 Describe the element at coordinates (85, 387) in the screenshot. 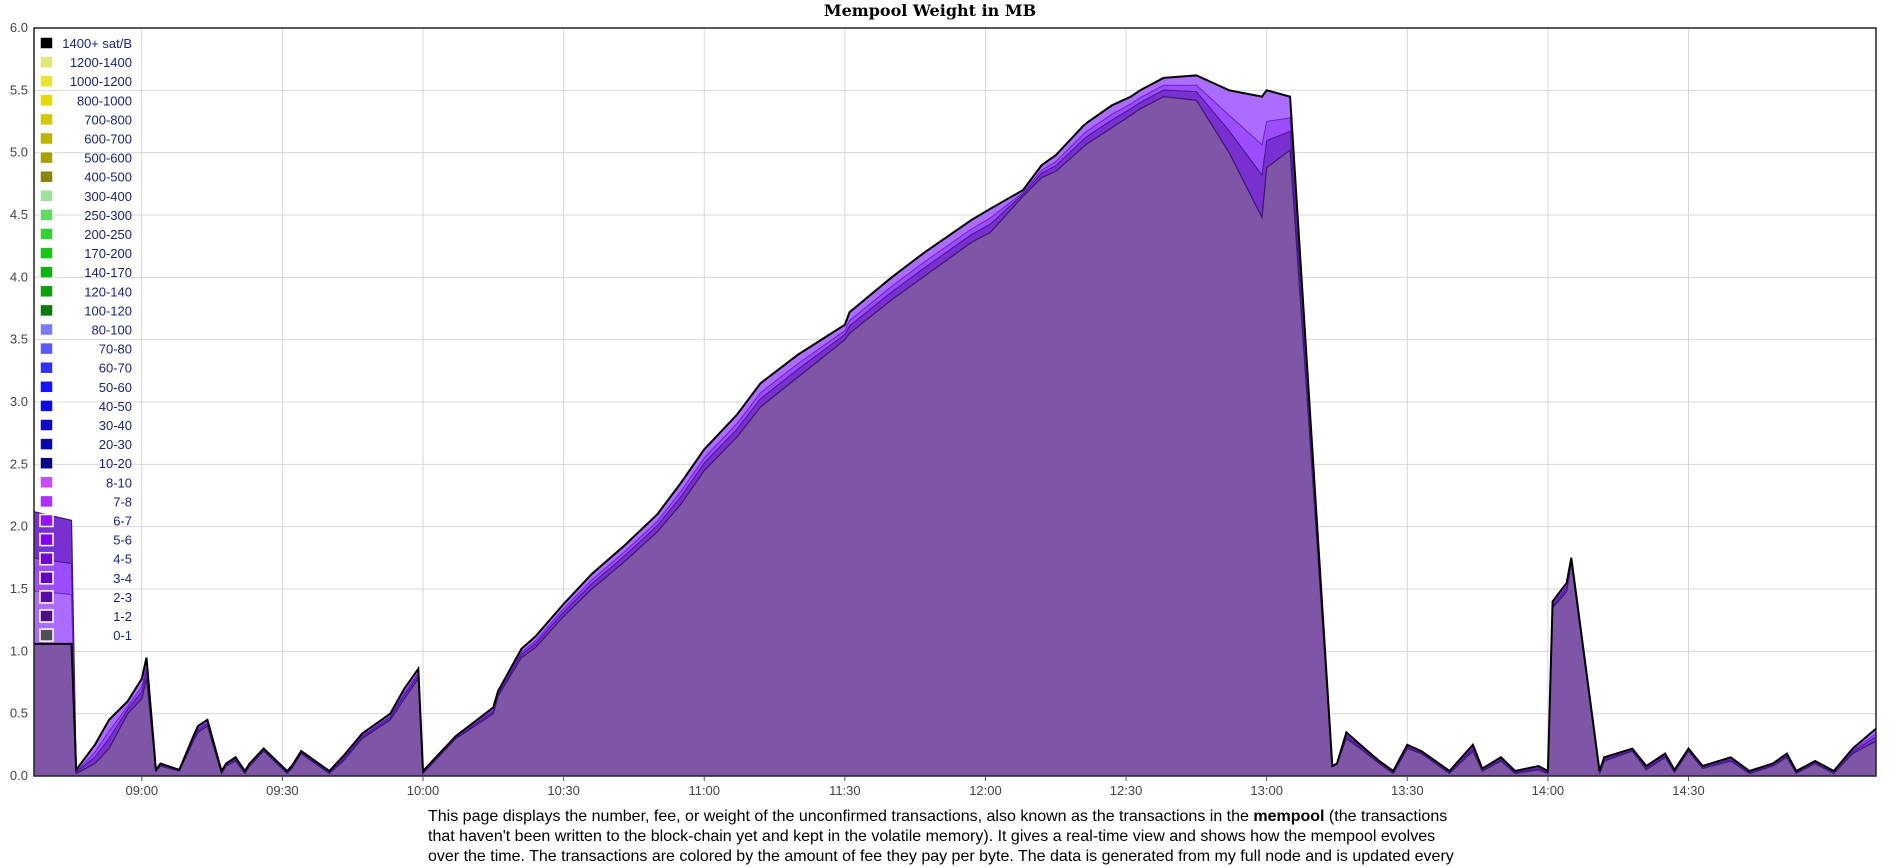

I see `legend-item: 50-60` at that location.